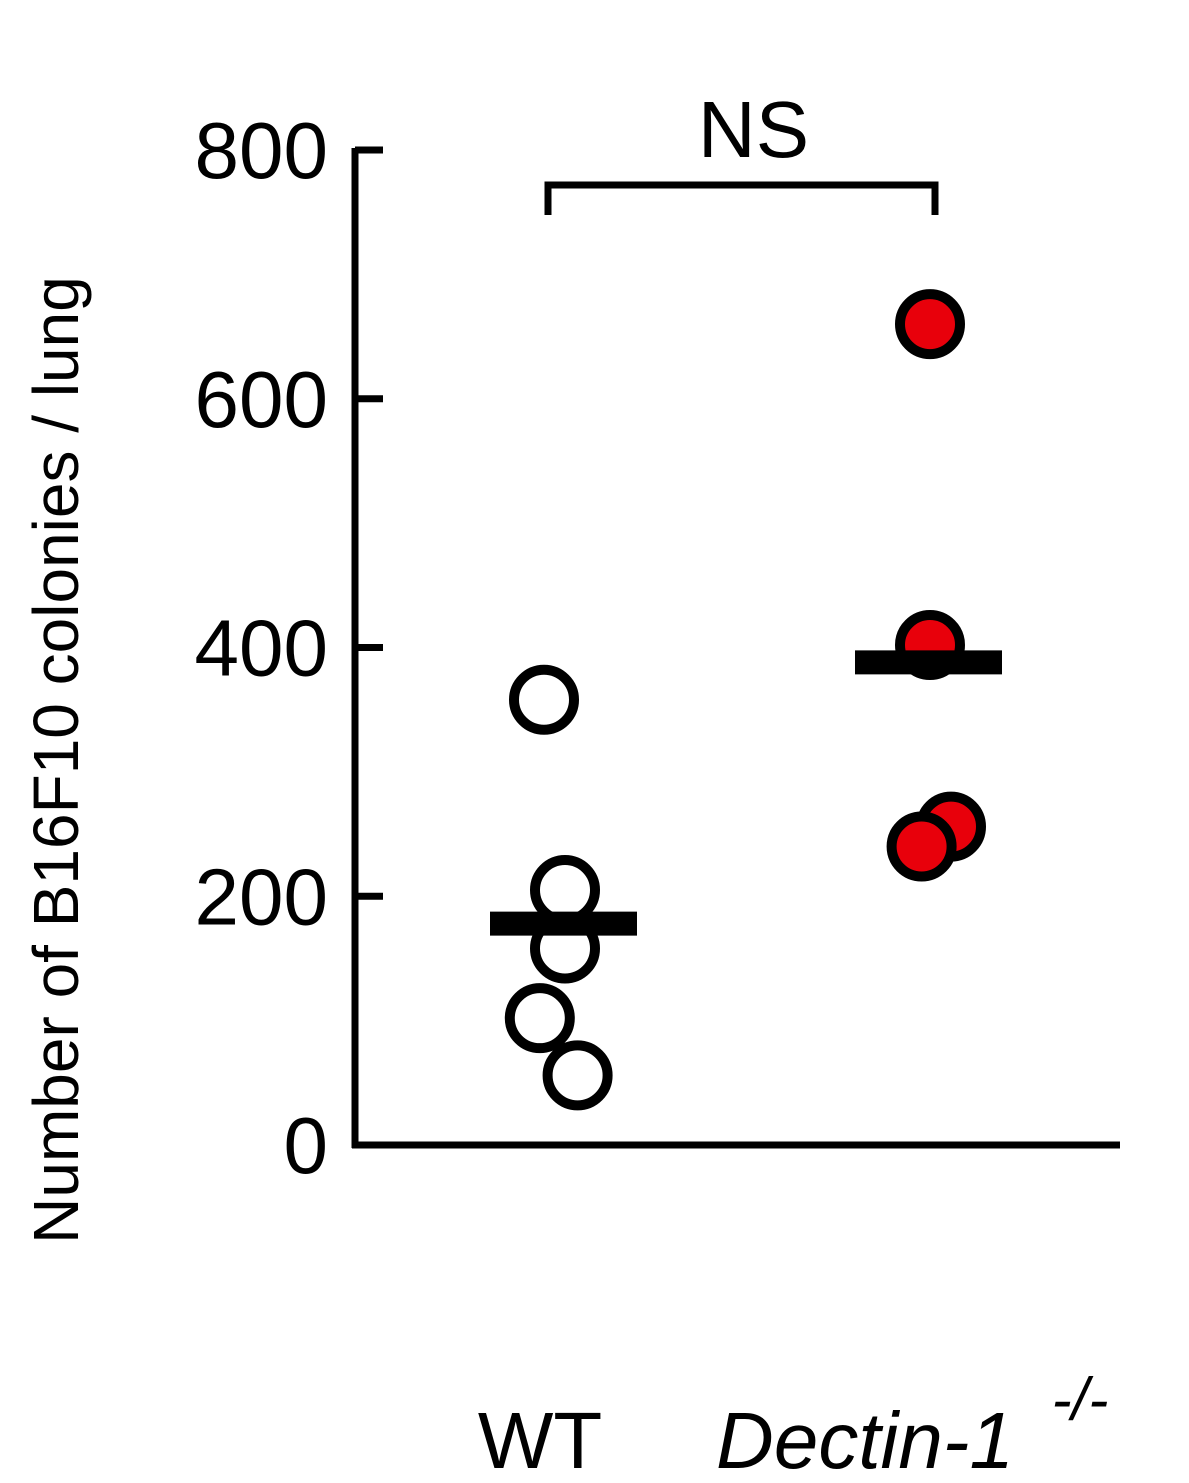 This screenshot has height=1483, width=1189. Describe the element at coordinates (261, 399) in the screenshot. I see `y-tick-label: 600` at that location.